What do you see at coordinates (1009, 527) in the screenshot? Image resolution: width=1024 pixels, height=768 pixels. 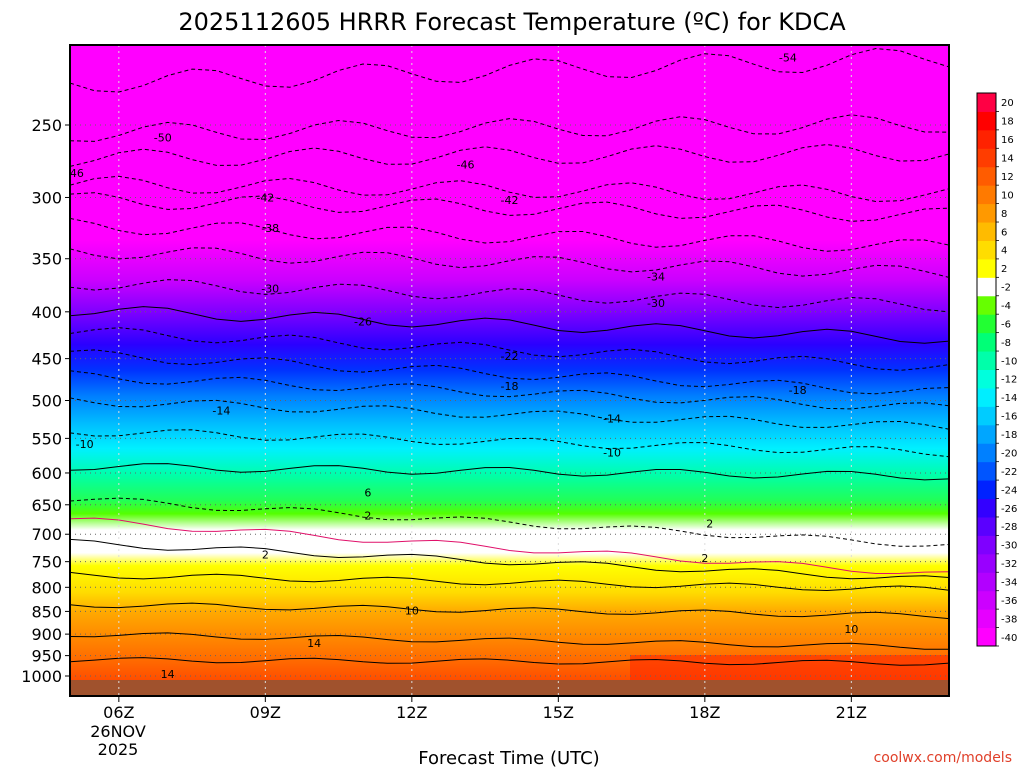 I see `colorbar-label: -28` at bounding box center [1009, 527].